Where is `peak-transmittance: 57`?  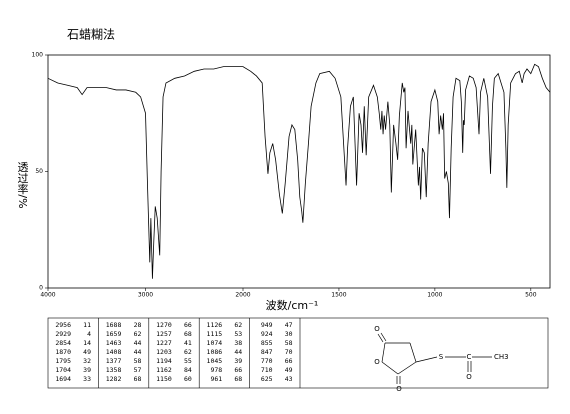
peak-transmittance: 57 is located at coordinates (138, 370).